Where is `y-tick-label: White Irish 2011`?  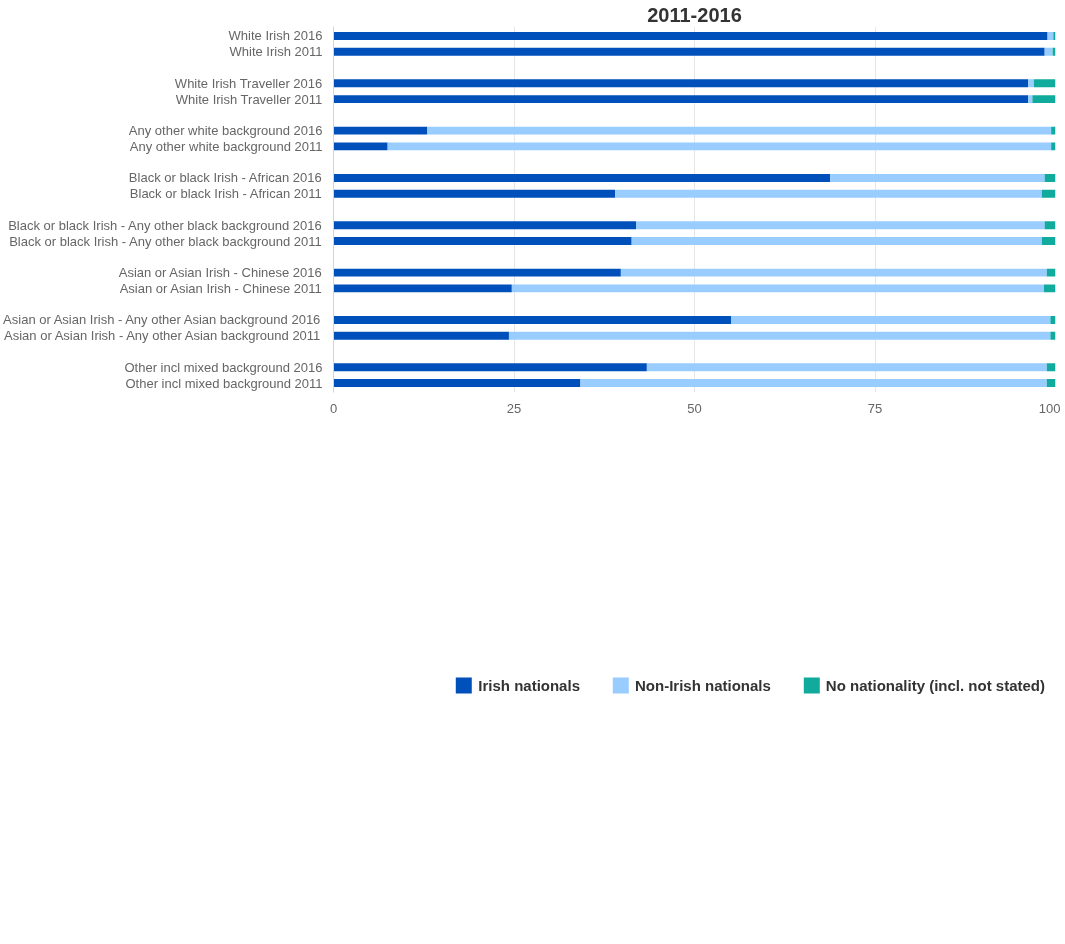
y-tick-label: White Irish 2011 is located at coordinates (276, 52).